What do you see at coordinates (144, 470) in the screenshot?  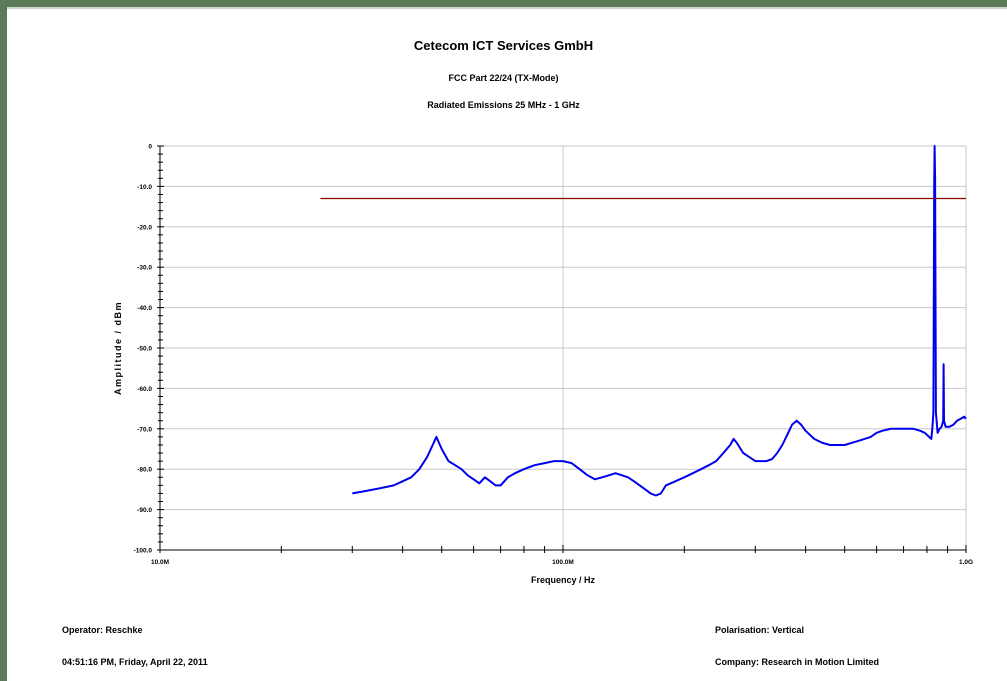 I see `y-tick-label: -80.0` at bounding box center [144, 470].